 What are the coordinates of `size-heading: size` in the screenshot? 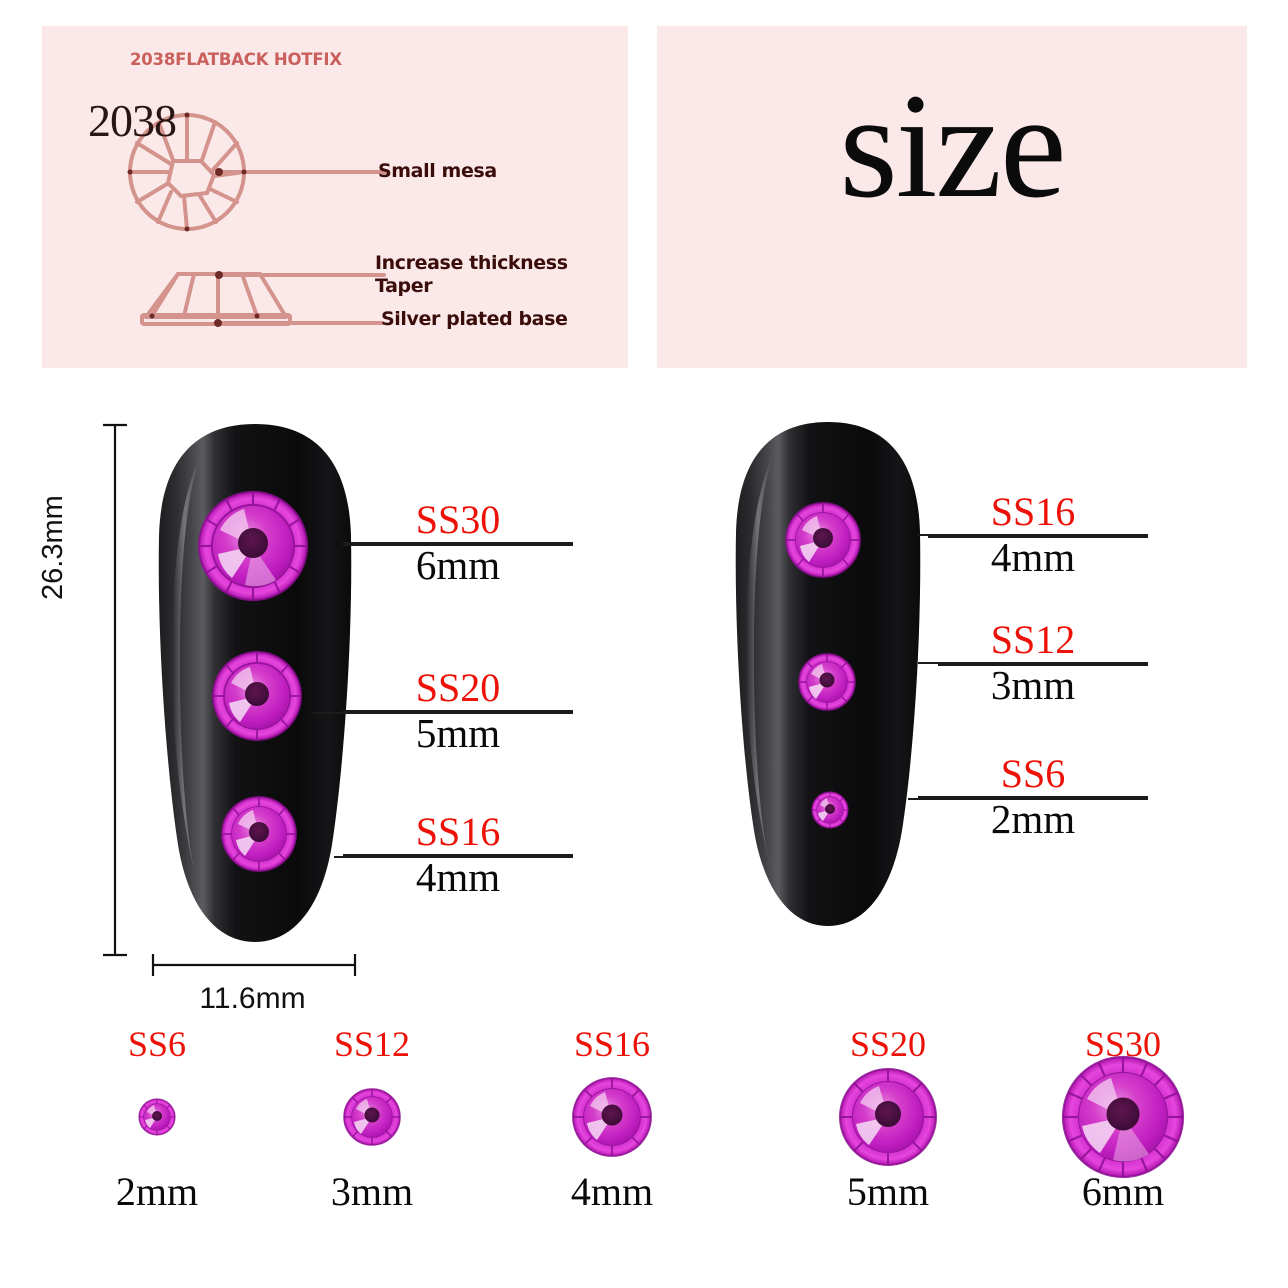 It's located at (952, 146).